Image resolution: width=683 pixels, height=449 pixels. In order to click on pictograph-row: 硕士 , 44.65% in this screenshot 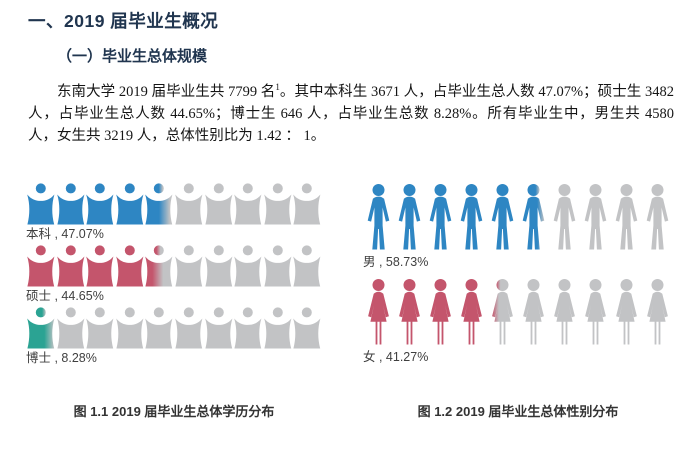, I will do `click(174, 274)`.